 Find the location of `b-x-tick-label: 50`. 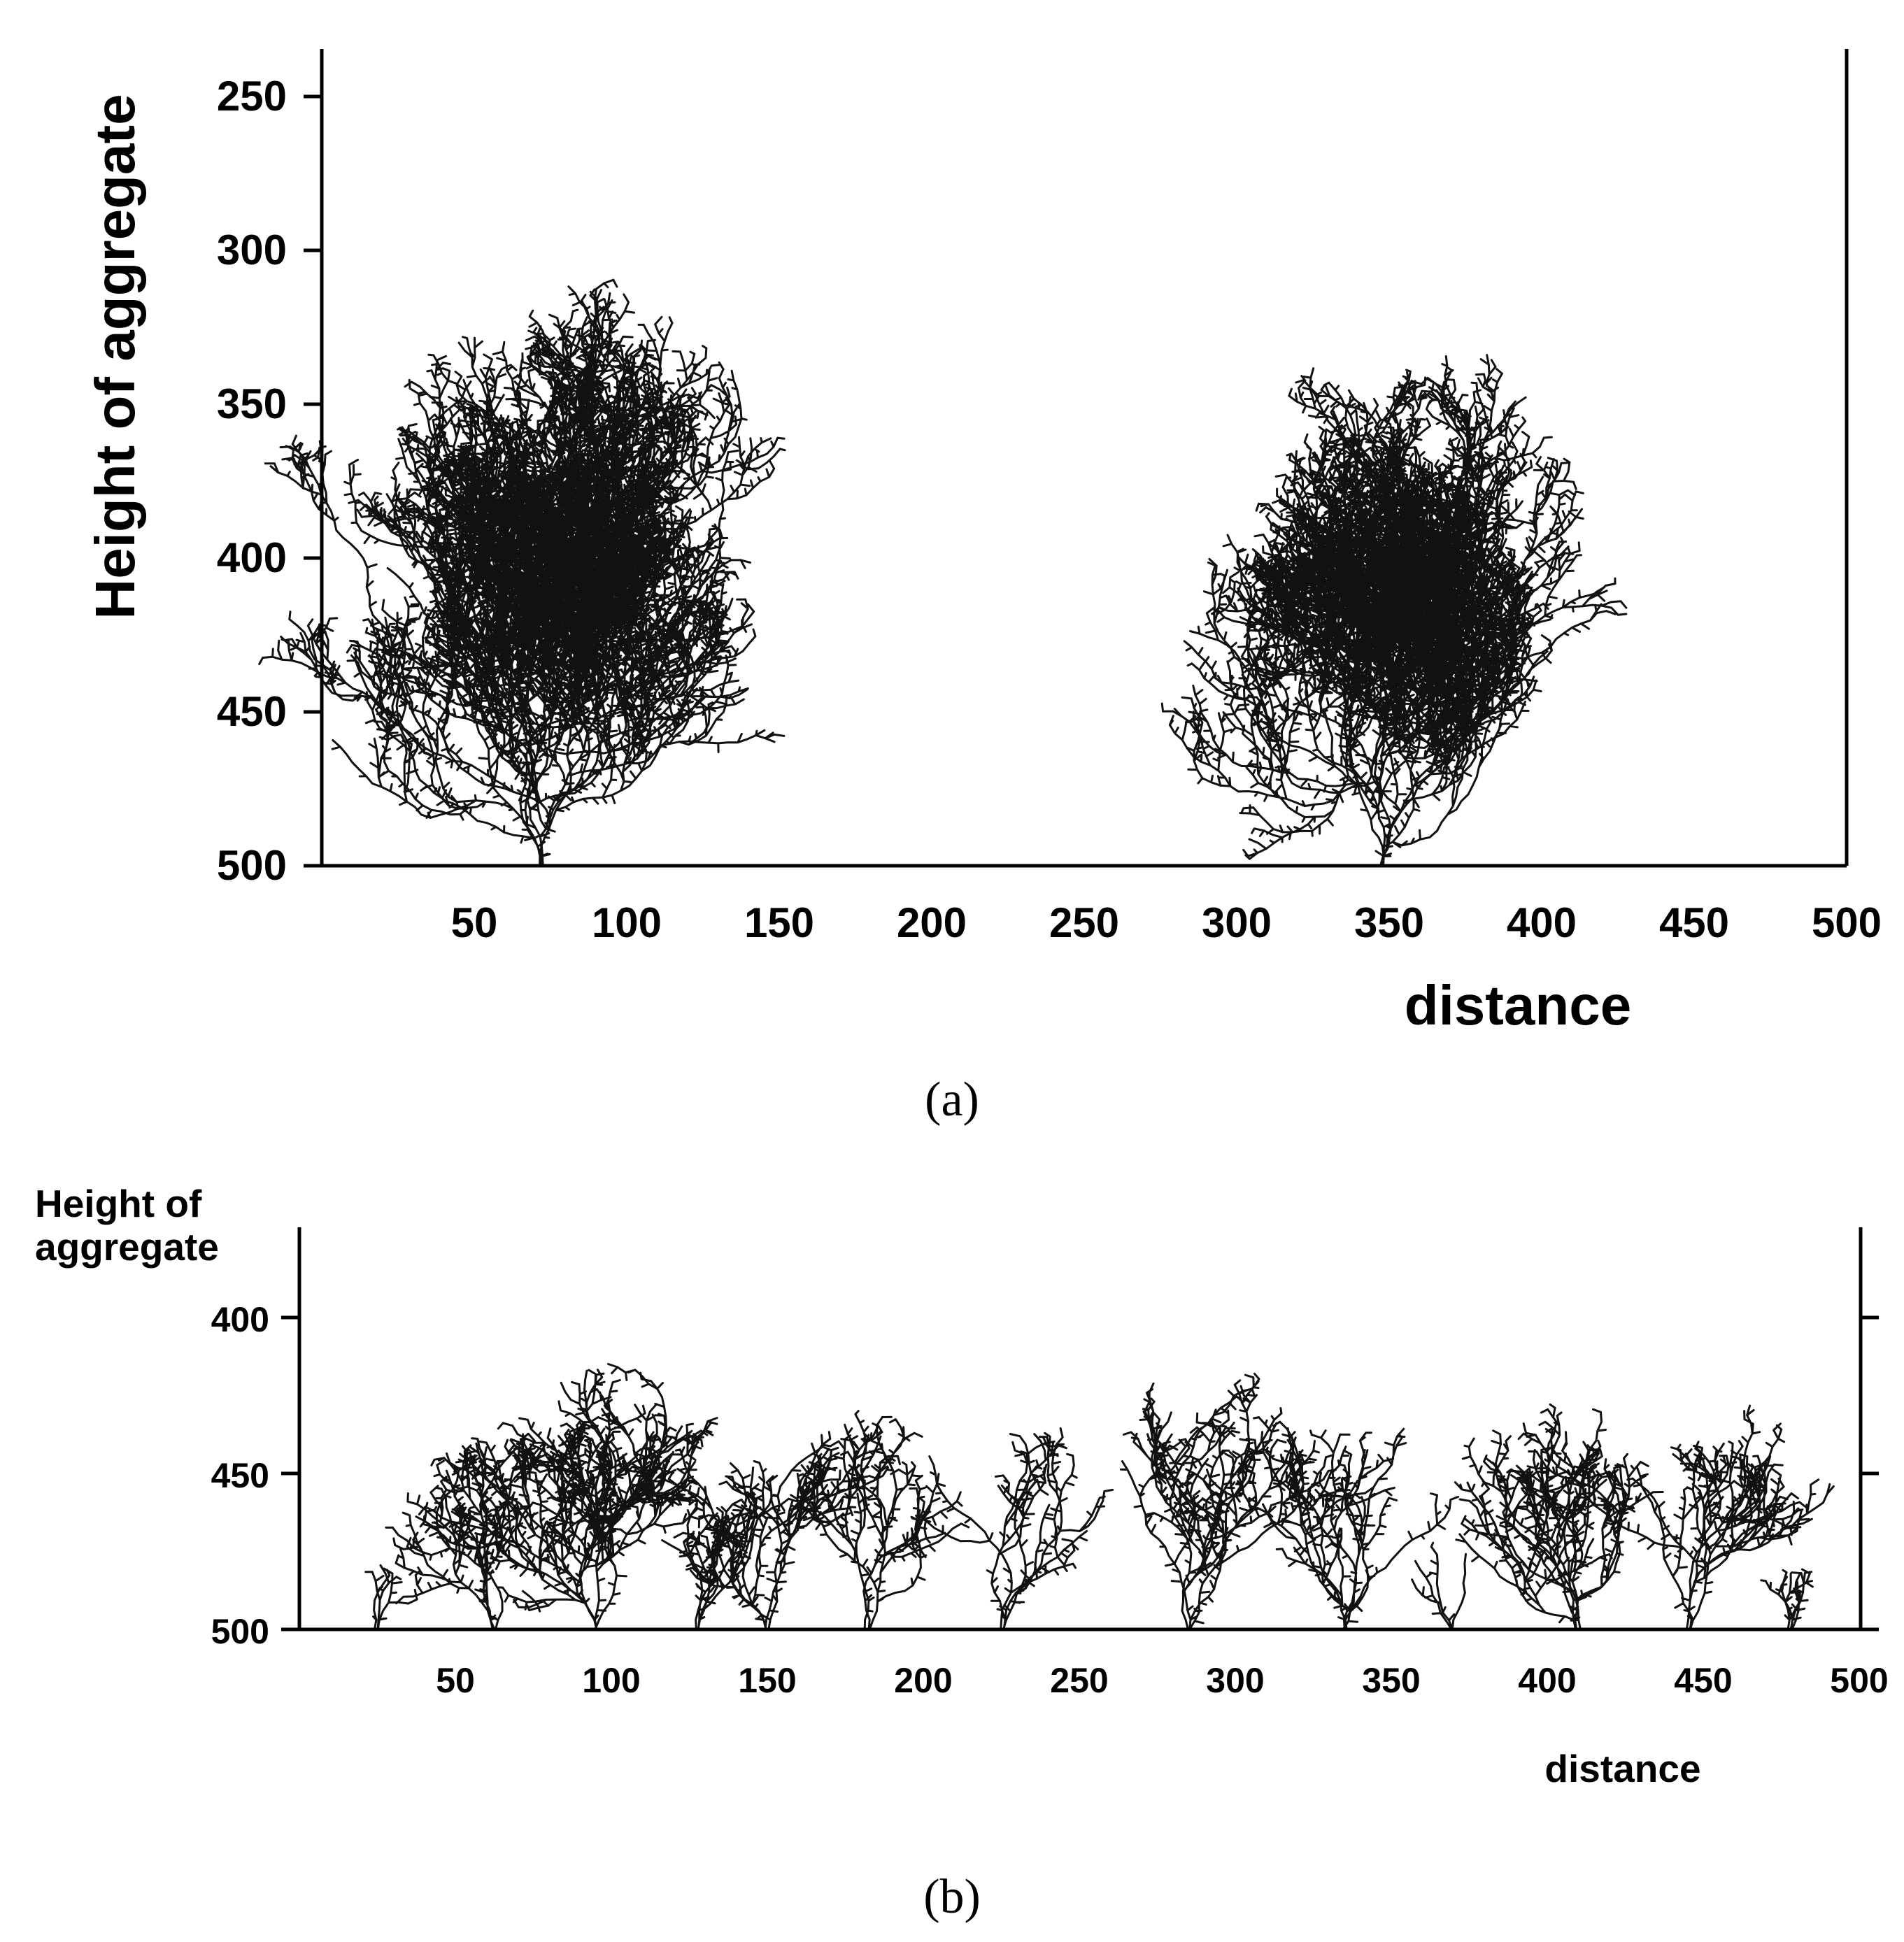

b-x-tick-label: 50 is located at coordinates (455, 1681).